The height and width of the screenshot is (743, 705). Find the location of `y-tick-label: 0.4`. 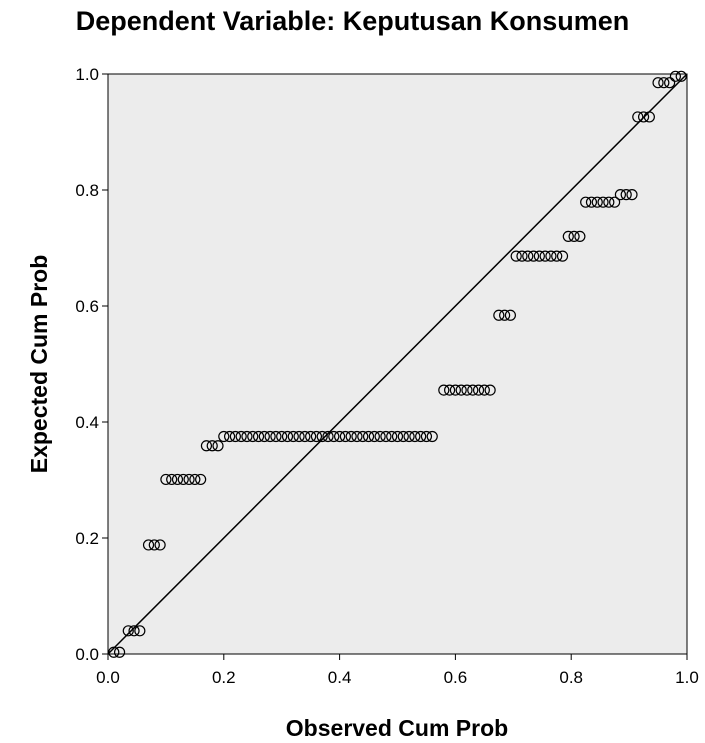

y-tick-label: 0.4 is located at coordinates (87, 422).